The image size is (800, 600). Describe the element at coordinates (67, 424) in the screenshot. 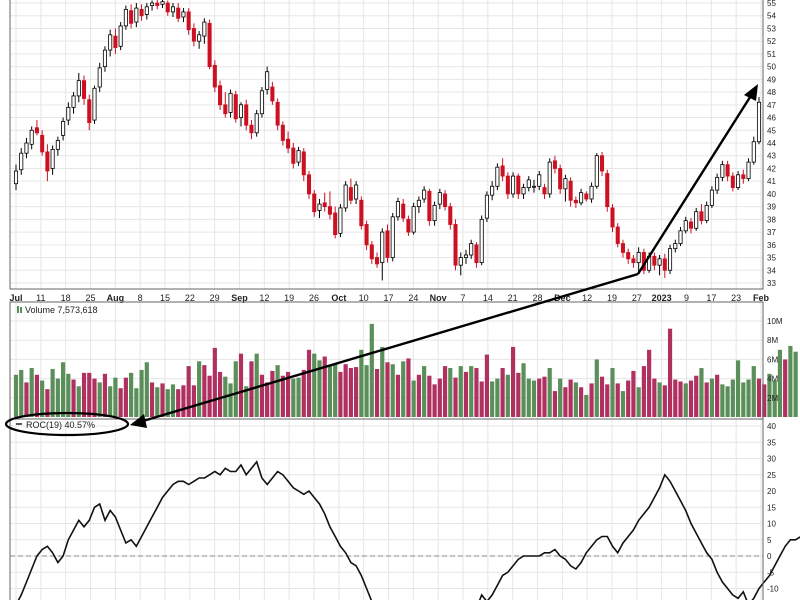

I see `roc-legend: ROC(19) 40.57%` at that location.